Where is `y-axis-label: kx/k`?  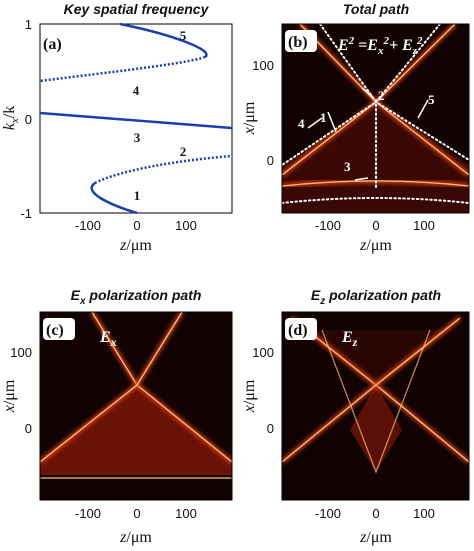 y-axis-label: kx/k is located at coordinates (11, 118).